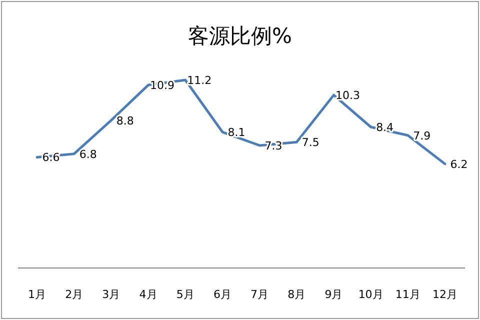  Describe the element at coordinates (297, 294) in the screenshot. I see `x-tick-label: 8月` at that location.